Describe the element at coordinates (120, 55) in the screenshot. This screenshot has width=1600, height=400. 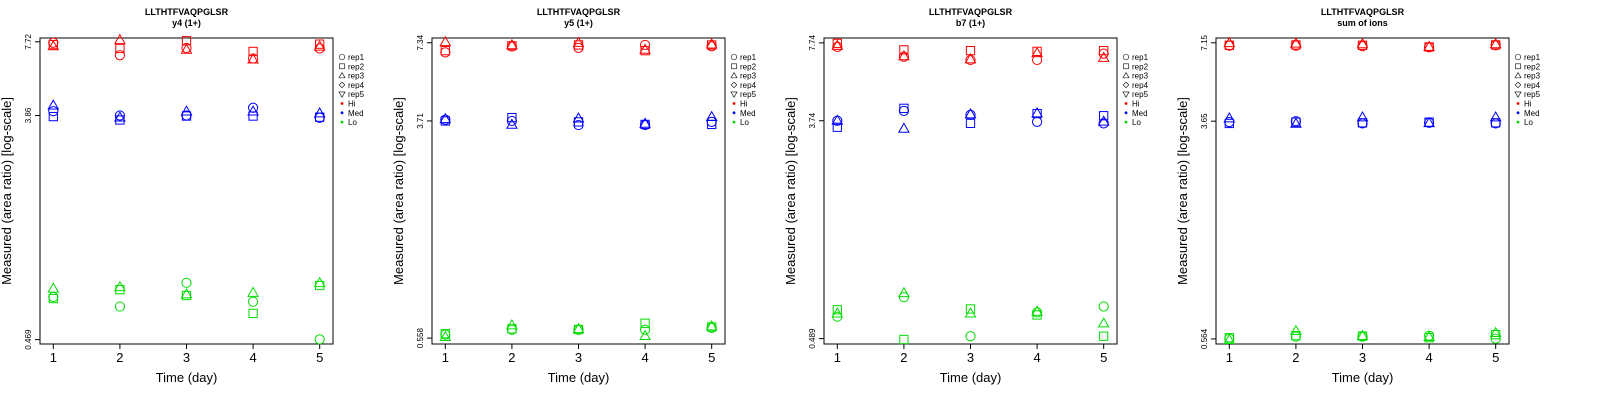
I see `data-point-hi-rep1-day2` at that location.